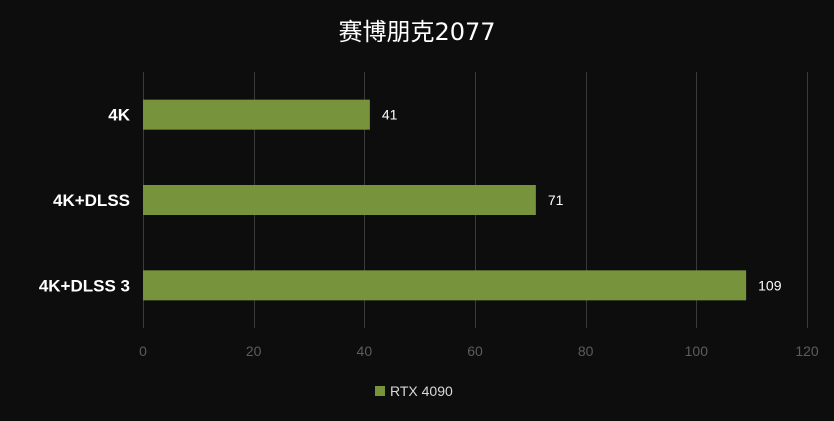 Image resolution: width=834 pixels, height=421 pixels. What do you see at coordinates (119, 115) in the screenshot?
I see `category-label-0: 4K` at bounding box center [119, 115].